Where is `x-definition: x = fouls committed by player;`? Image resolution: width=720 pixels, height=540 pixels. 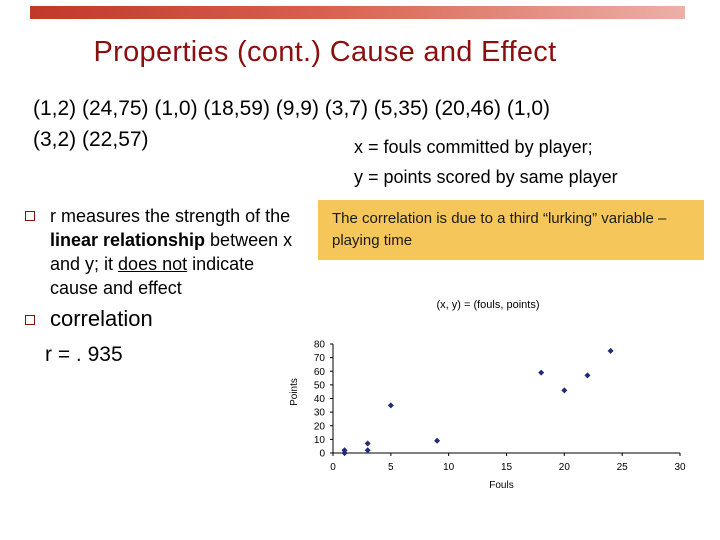 x-definition: x = fouls committed by player; is located at coordinates (473, 147).